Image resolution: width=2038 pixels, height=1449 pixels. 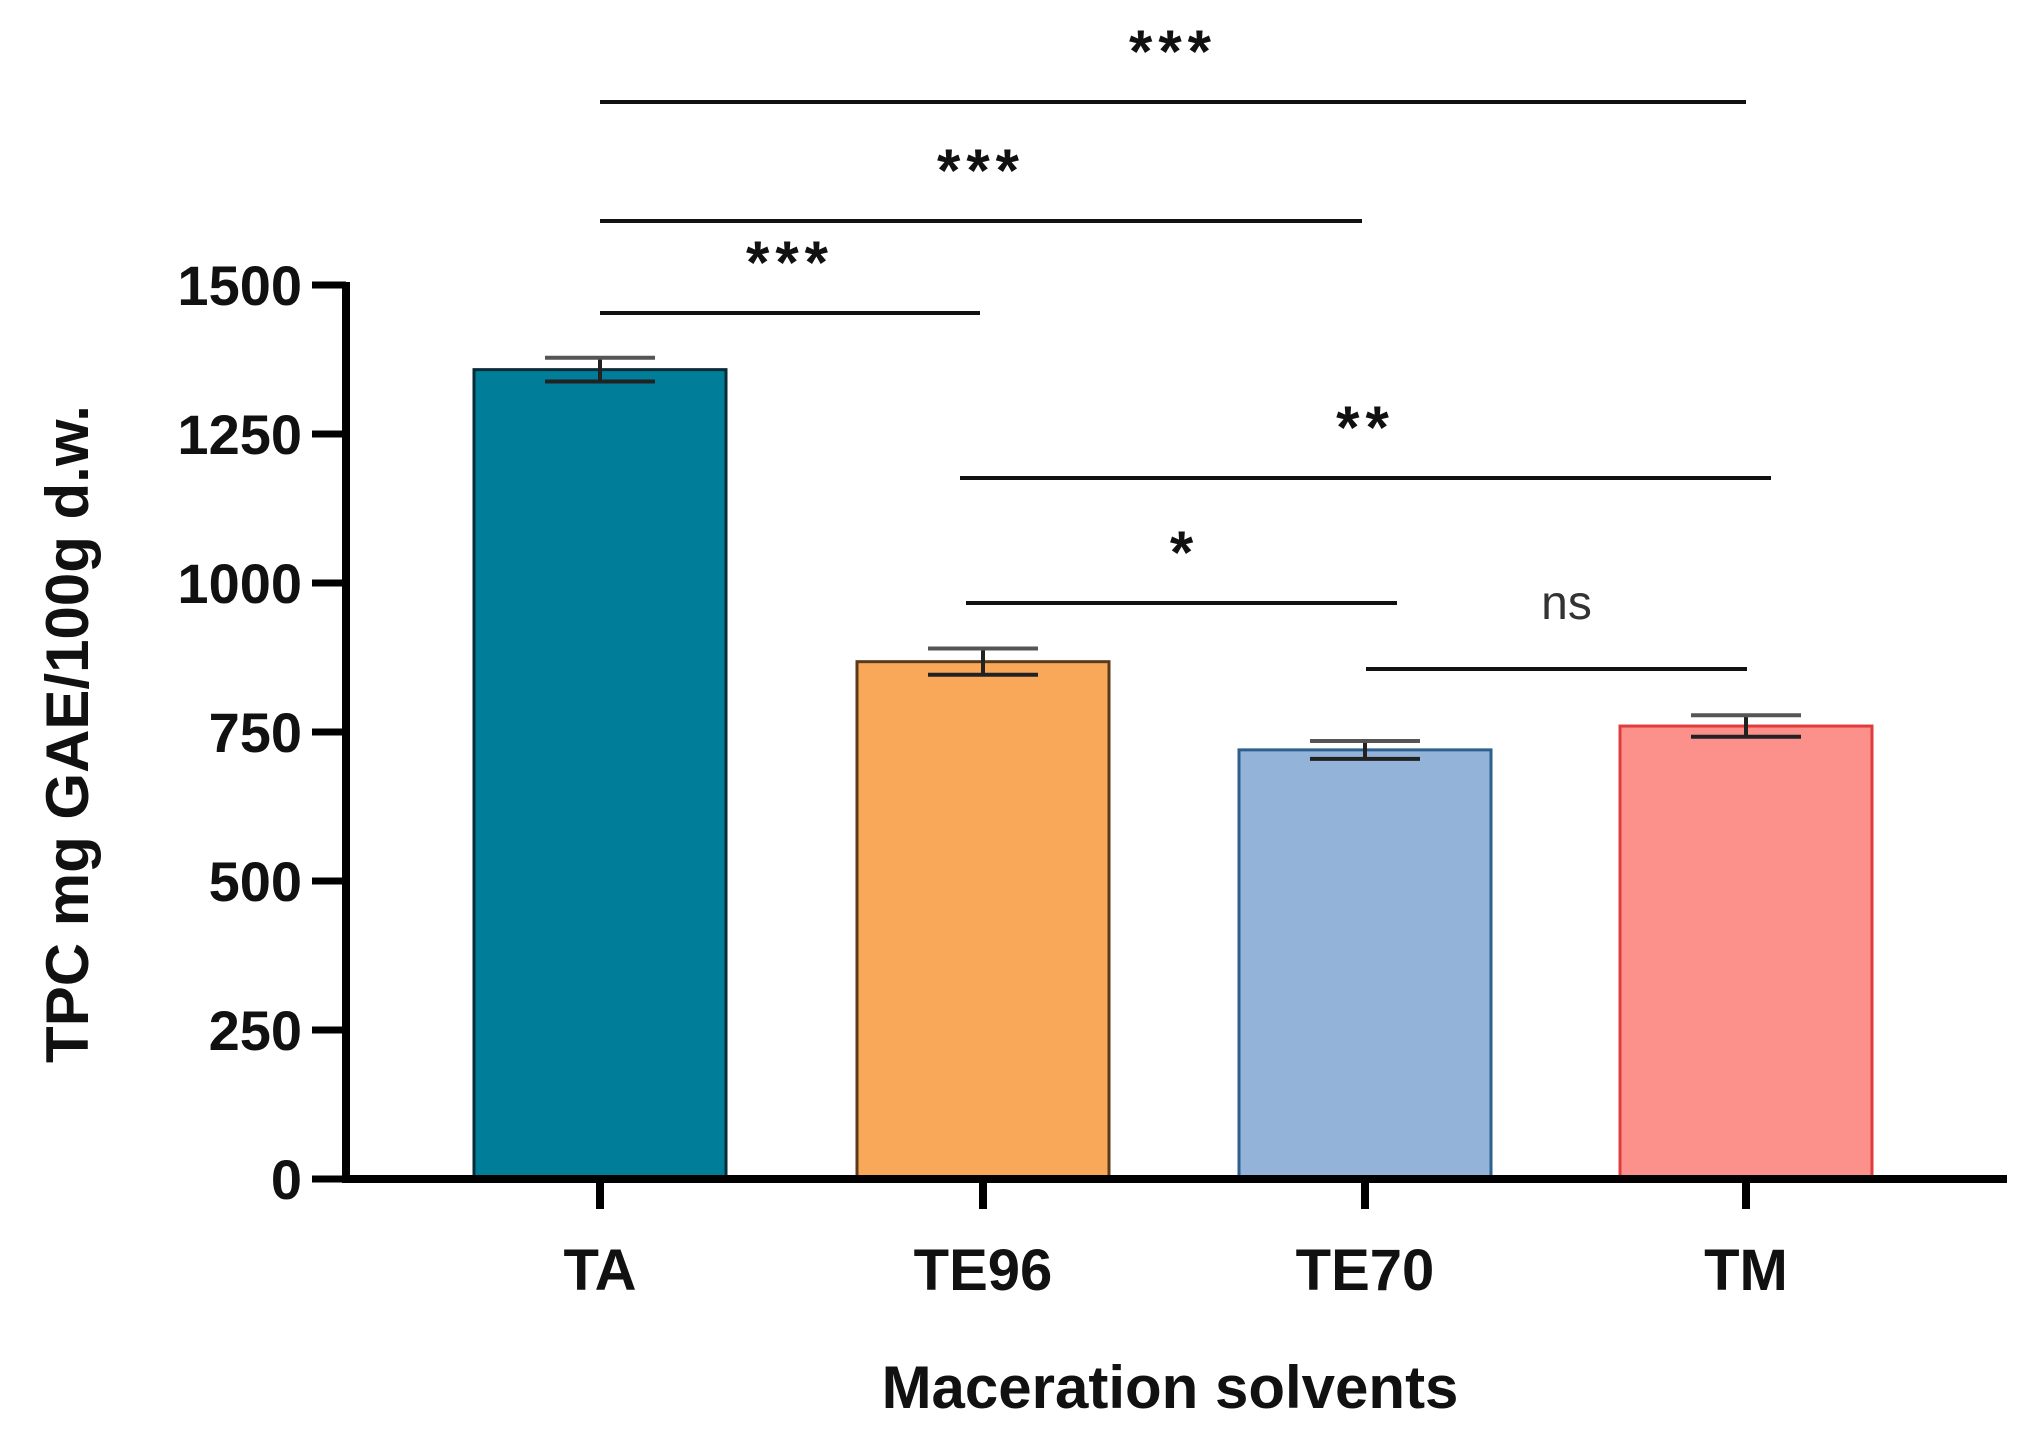 What do you see at coordinates (983, 1270) in the screenshot?
I see `x-tick-label: TE96` at bounding box center [983, 1270].